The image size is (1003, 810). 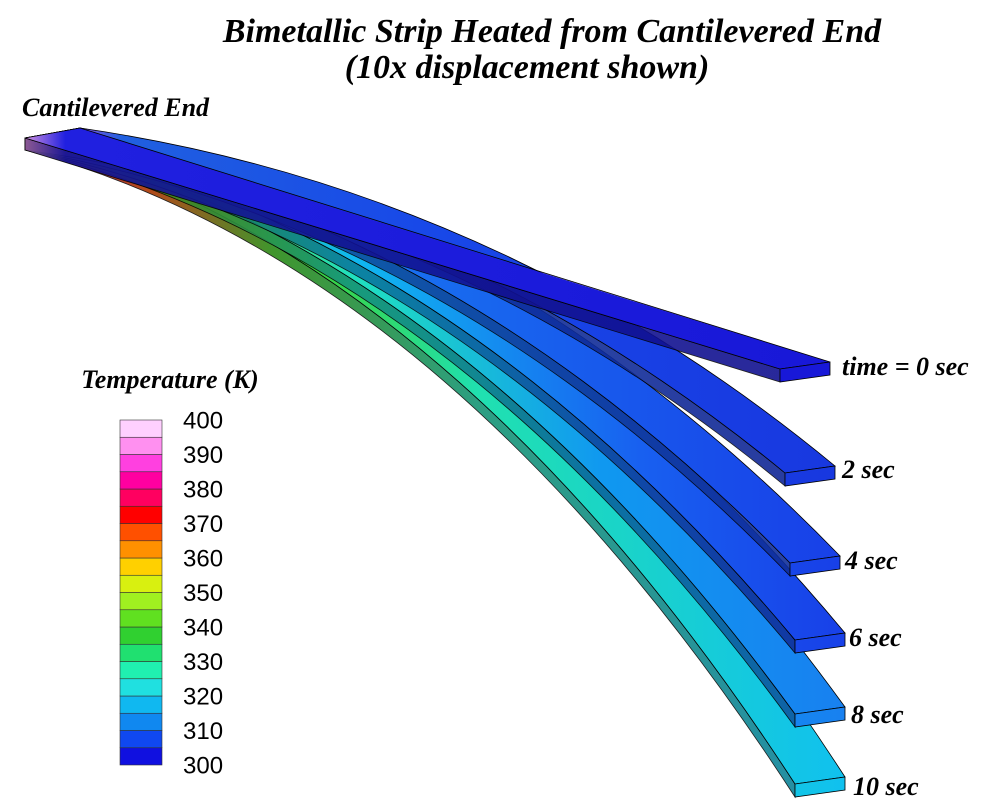 What do you see at coordinates (203, 696) in the screenshot?
I see `colorbar-tick-label: 320` at bounding box center [203, 696].